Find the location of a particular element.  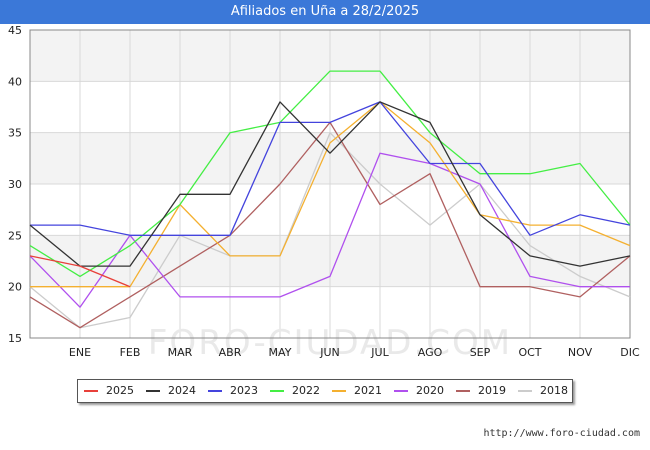

source-url: http://www.foro-ciudad.com is located at coordinates (561, 433).